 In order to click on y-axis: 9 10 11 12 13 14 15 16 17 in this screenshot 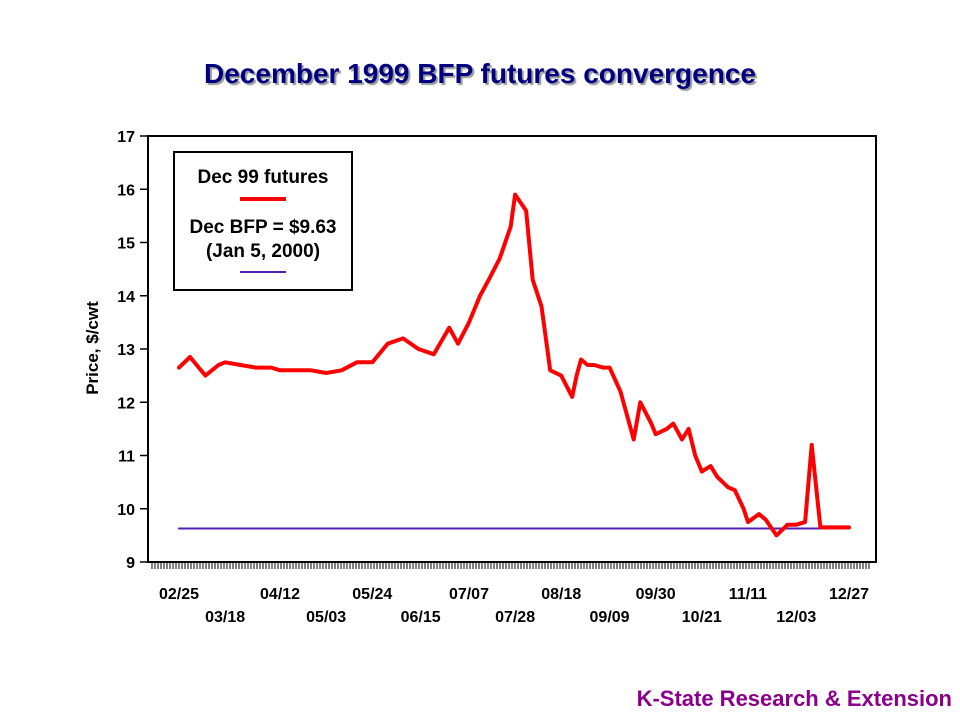, I will do `click(132, 350)`.